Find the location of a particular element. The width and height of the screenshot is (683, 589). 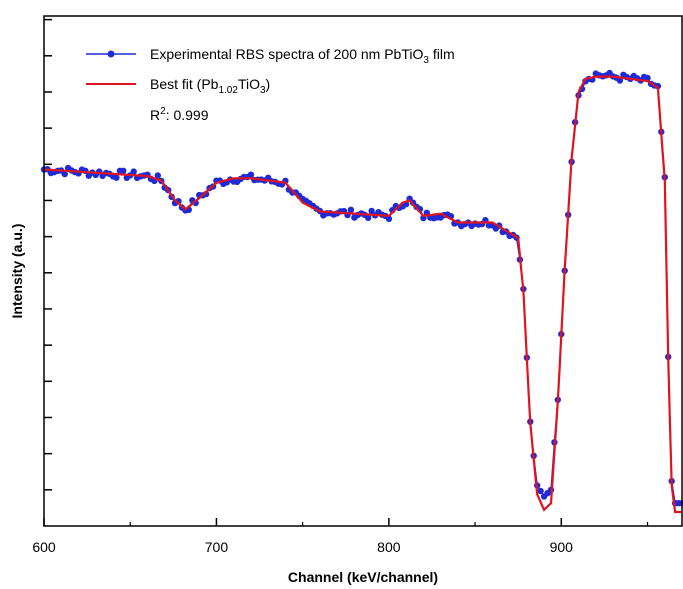

x-tick-label: 800 is located at coordinates (389, 547).